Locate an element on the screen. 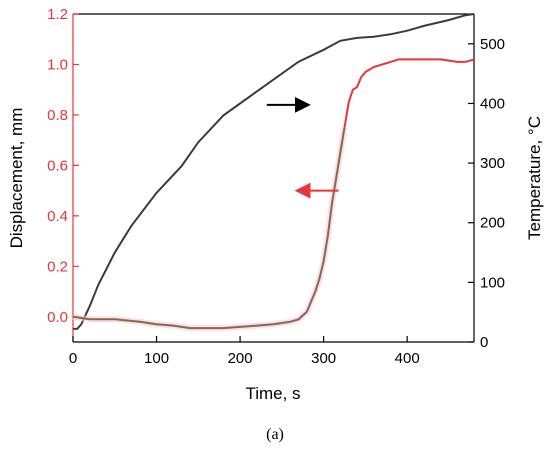 The width and height of the screenshot is (550, 457). x-tick-label: 300 is located at coordinates (323, 358).